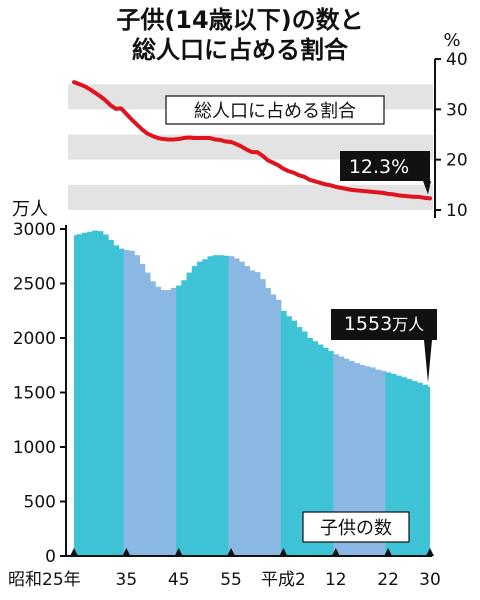 The height and width of the screenshot is (600, 480). I want to click on children-series-label: 子供の数, so click(356, 528).